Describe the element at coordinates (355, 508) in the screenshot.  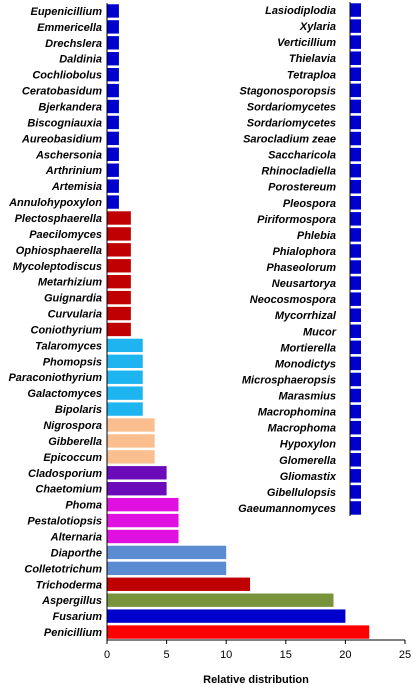
I see `inset-bar-gaeumannomyces` at that location.